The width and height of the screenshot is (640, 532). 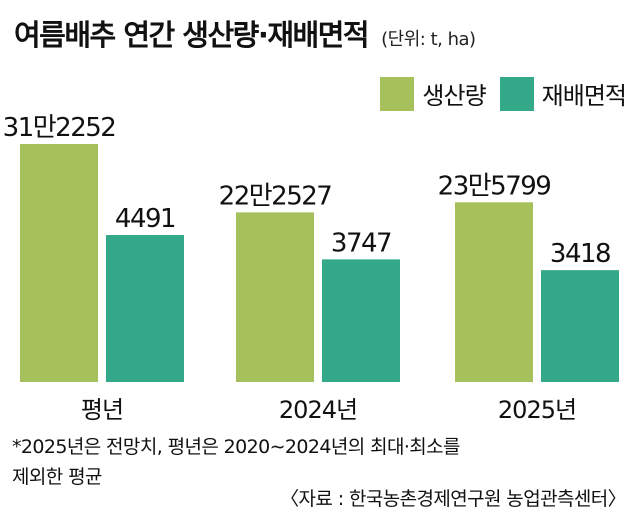 I want to click on data-label-production-1: 22만2527, so click(x=275, y=196).